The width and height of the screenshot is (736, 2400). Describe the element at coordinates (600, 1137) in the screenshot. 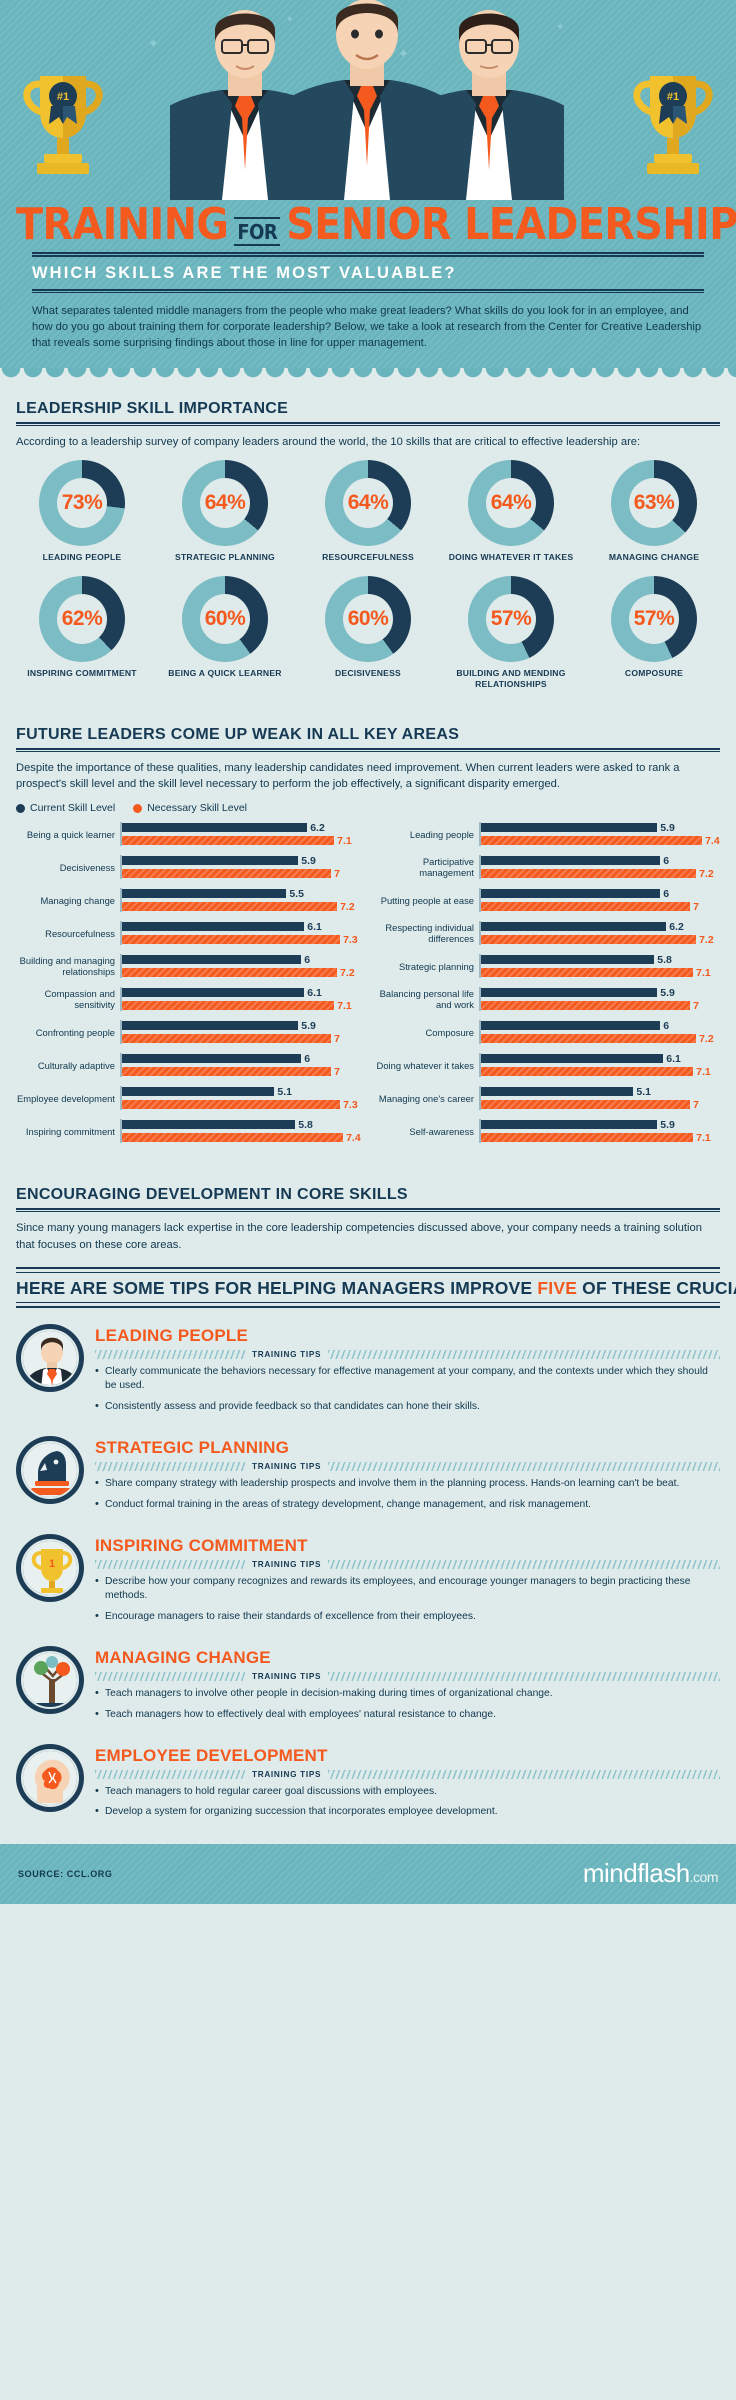

I see `bar-line: 7.1` at that location.